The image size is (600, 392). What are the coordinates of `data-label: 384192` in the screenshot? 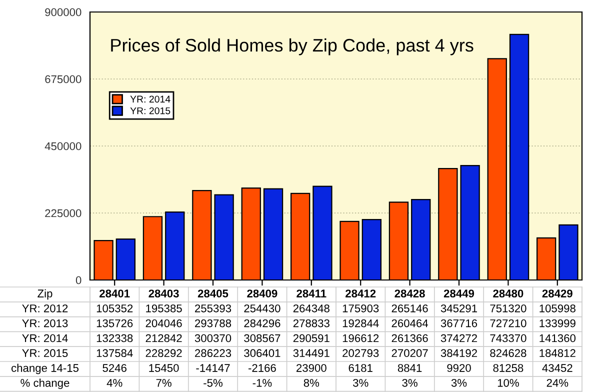 It's located at (458, 353).